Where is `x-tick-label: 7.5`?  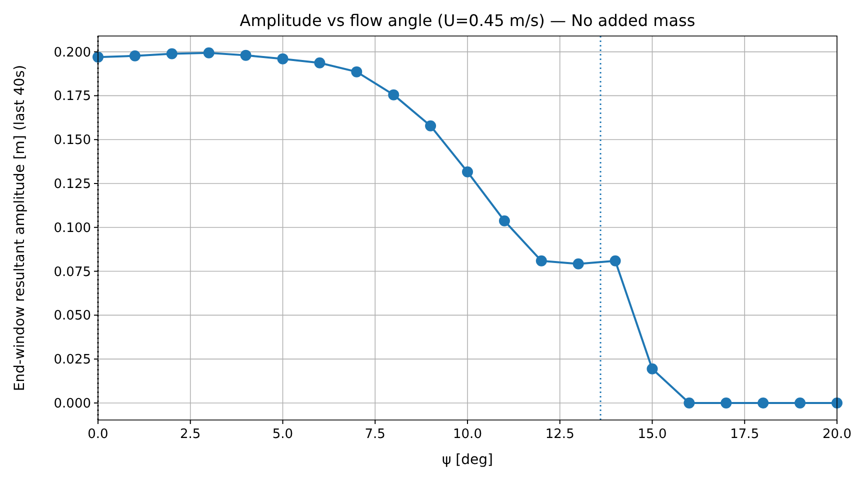 x-tick-label: 7.5 is located at coordinates (375, 434).